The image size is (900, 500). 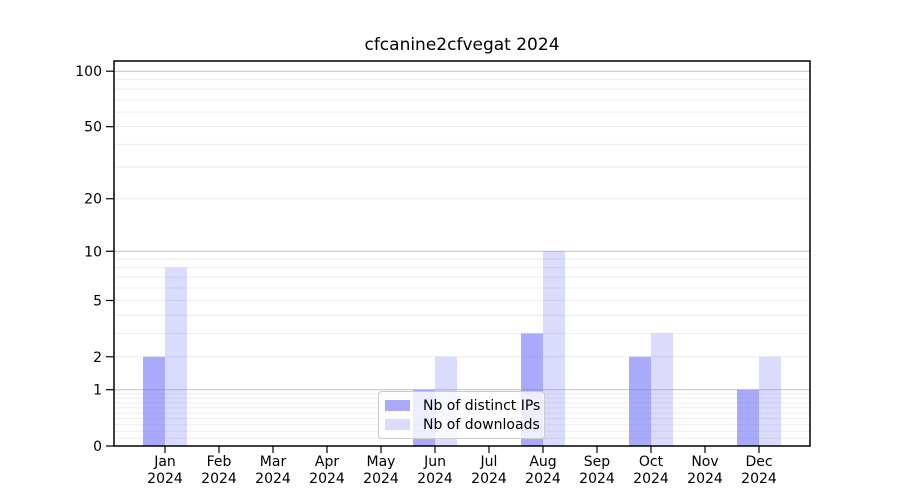 What do you see at coordinates (651, 462) in the screenshot?
I see `x-tick-label: Oct` at bounding box center [651, 462].